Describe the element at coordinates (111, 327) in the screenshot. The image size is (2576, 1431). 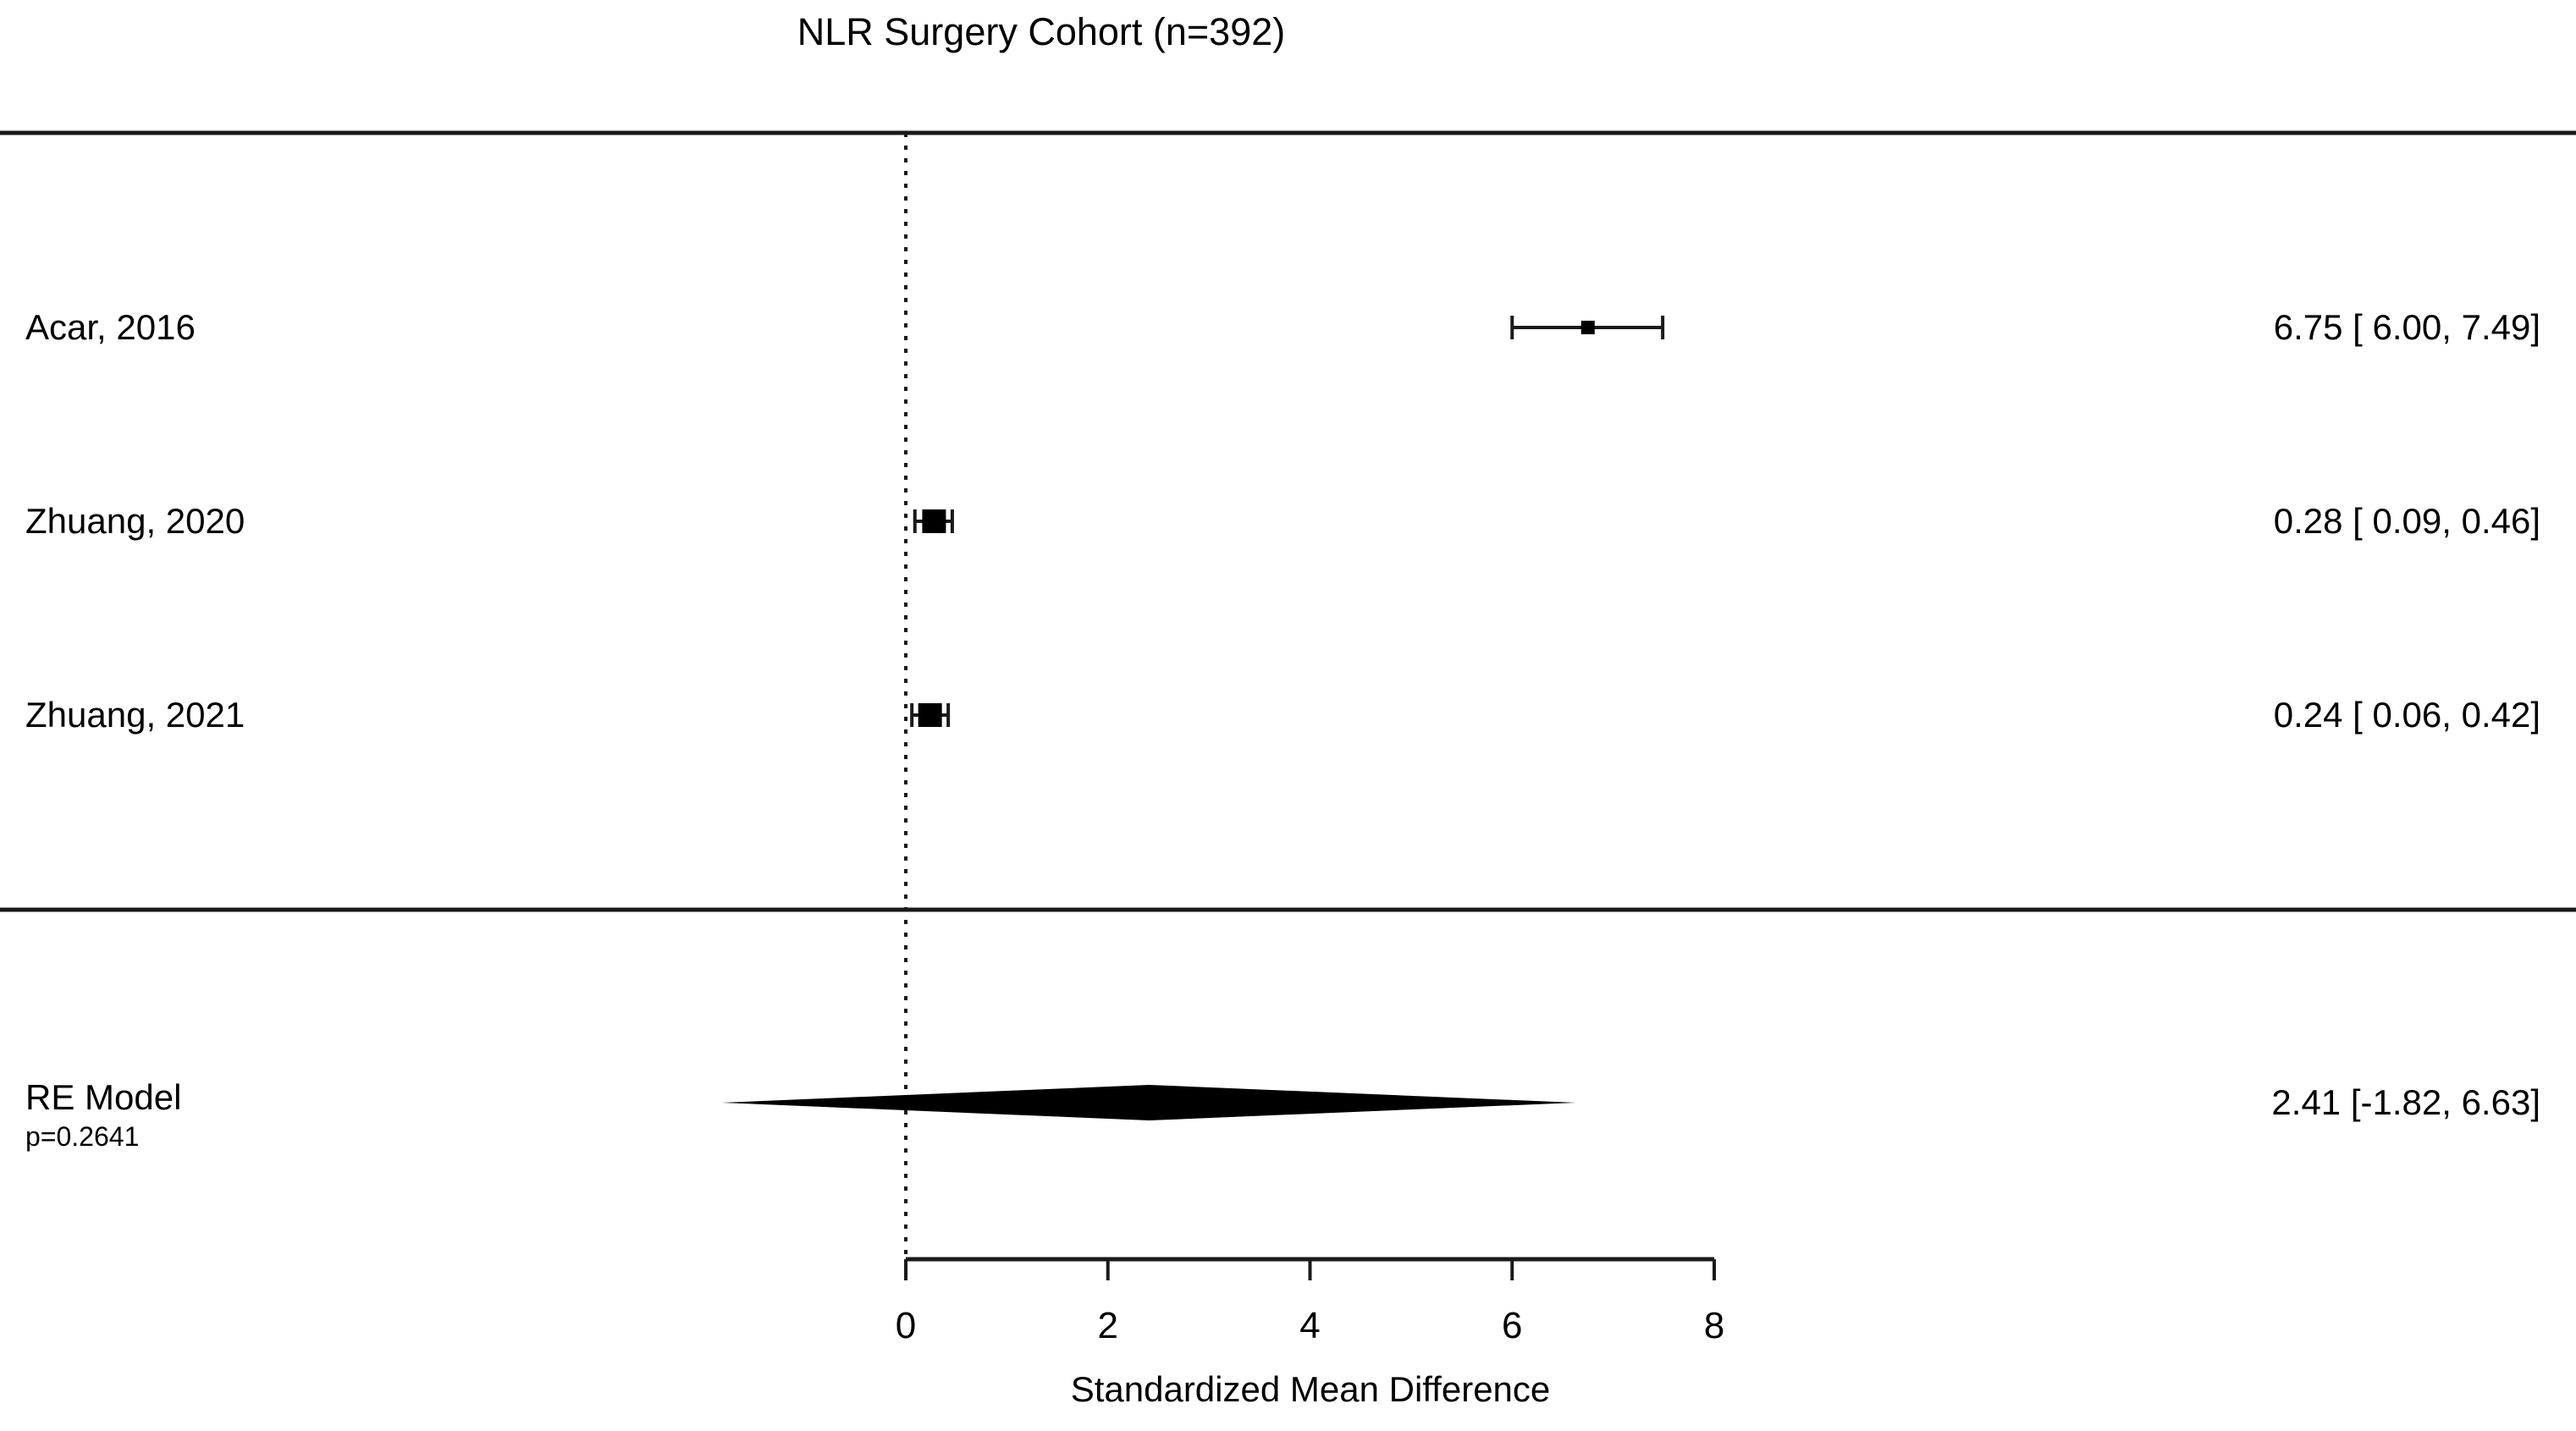
I see `study-label-acar-2016: Acar, 2016` at that location.